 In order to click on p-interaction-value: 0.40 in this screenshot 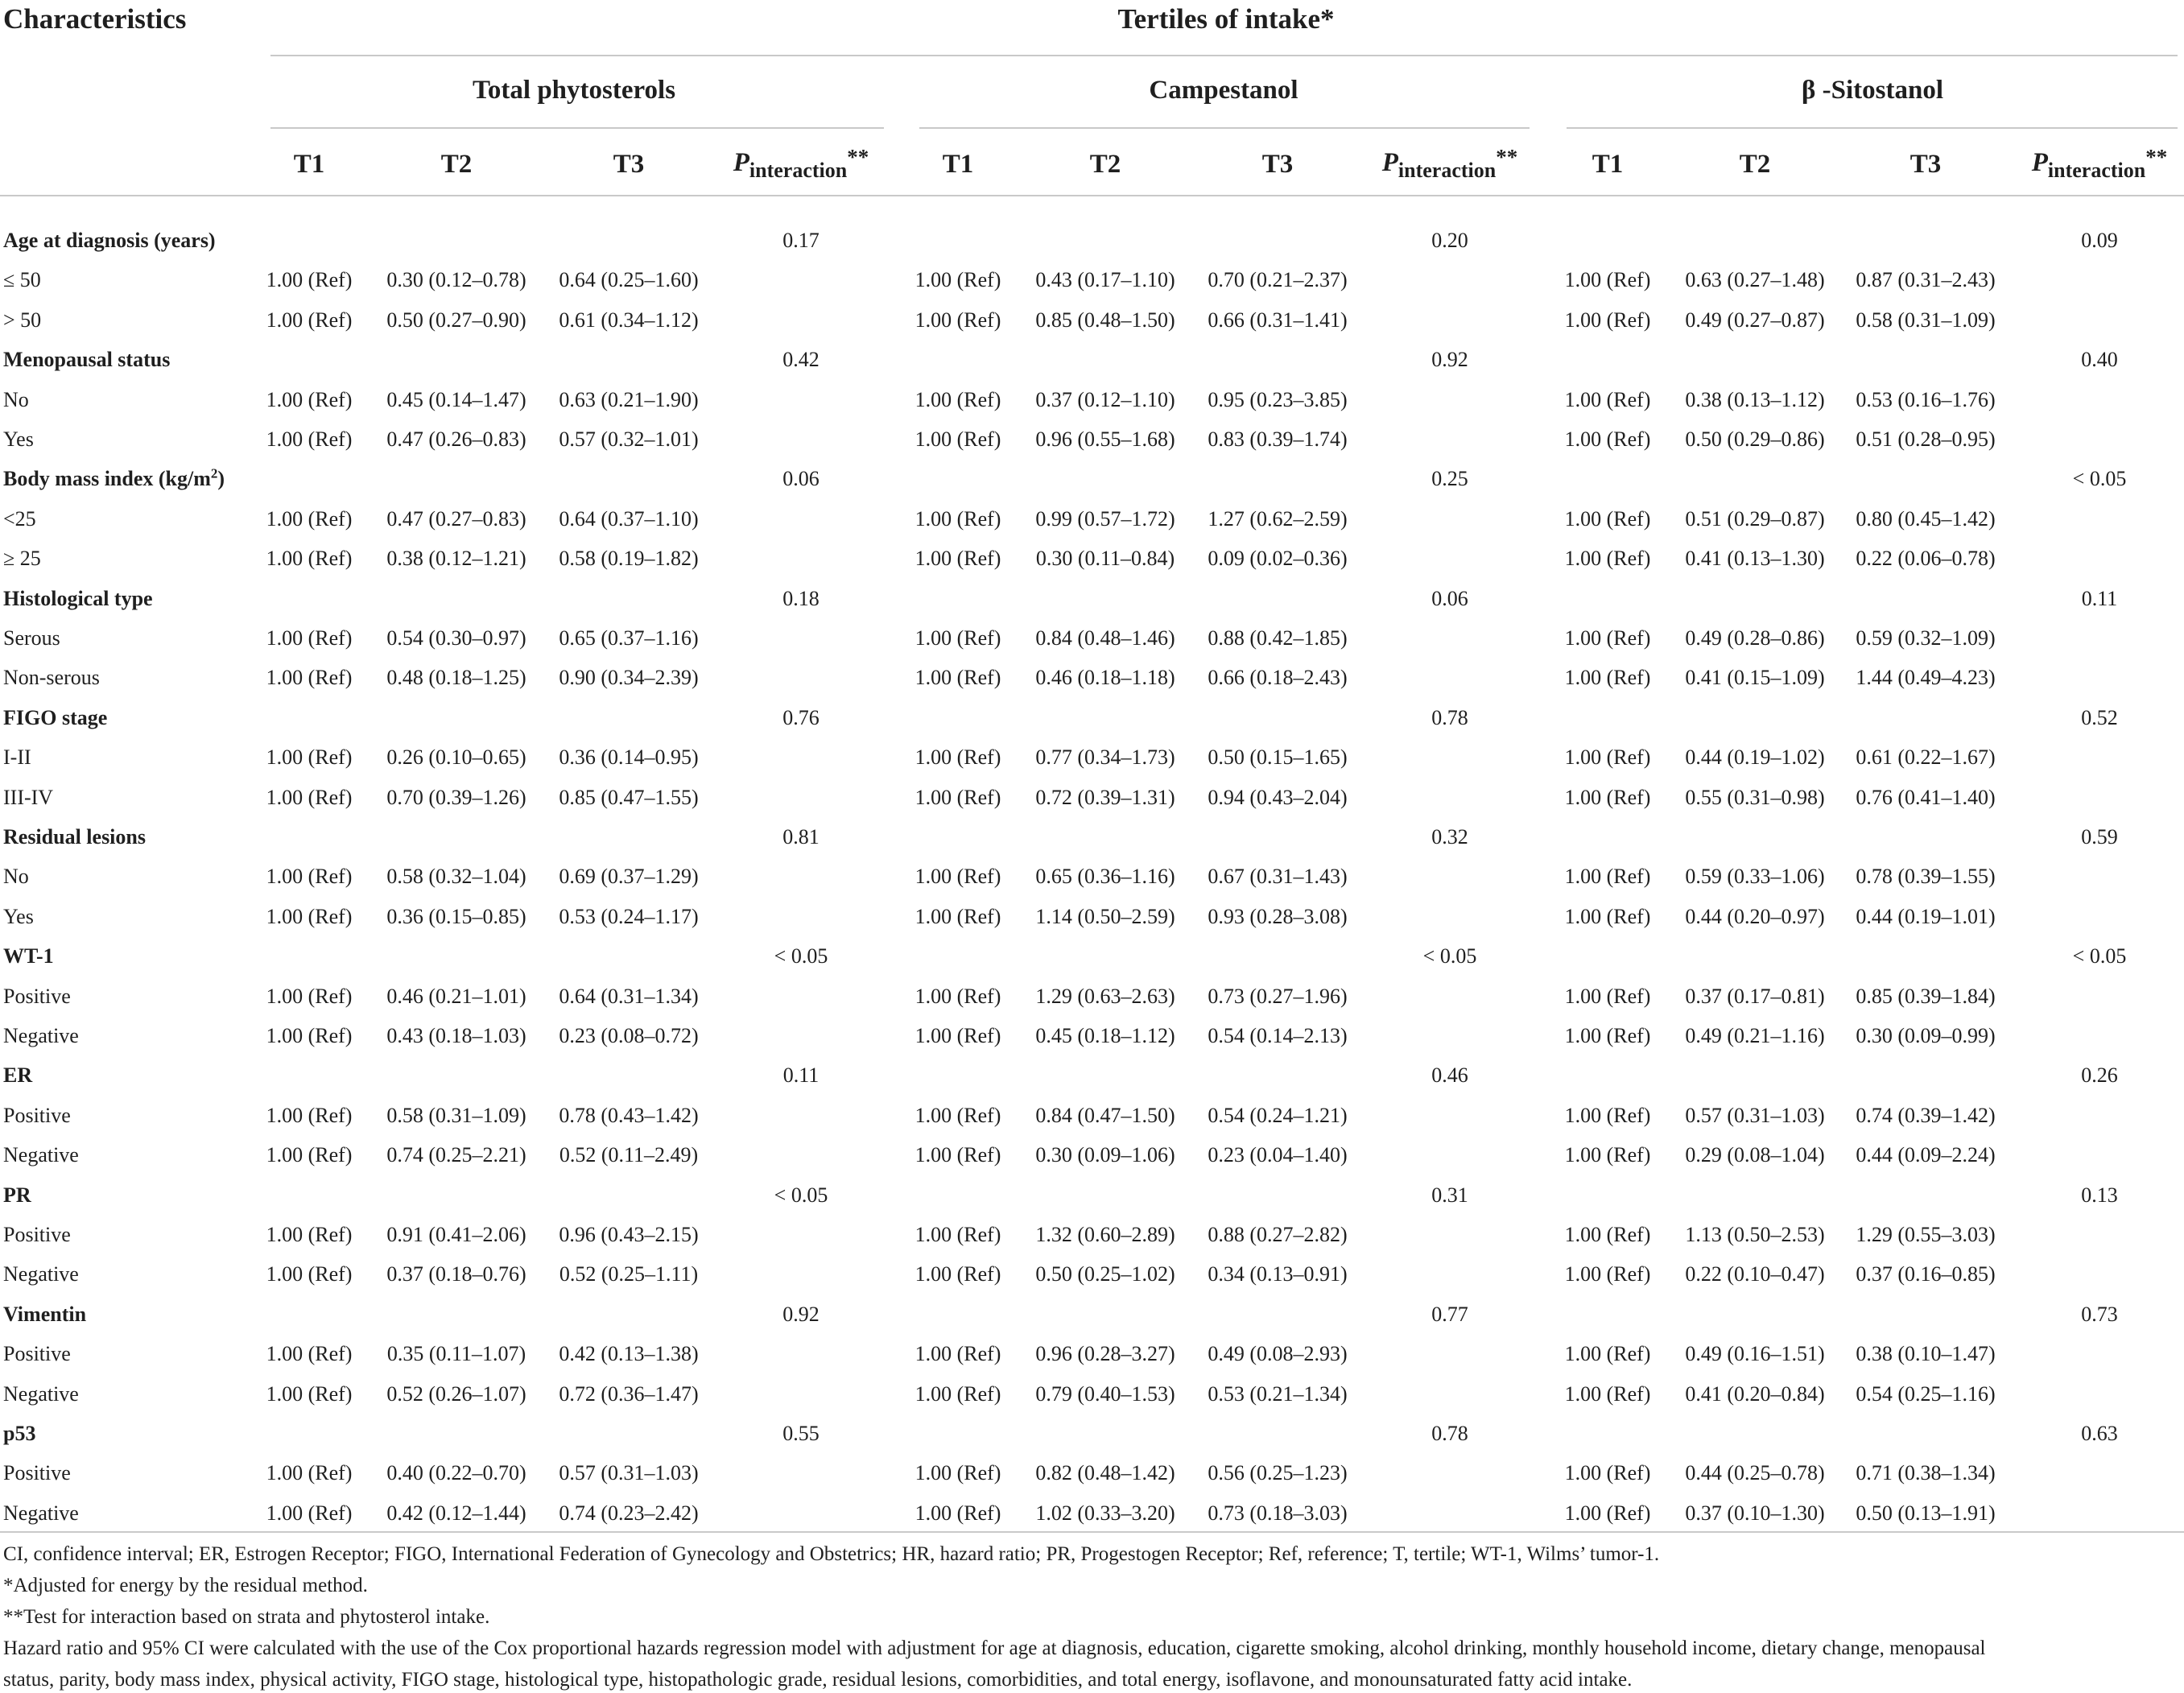, I will do `click(2099, 360)`.